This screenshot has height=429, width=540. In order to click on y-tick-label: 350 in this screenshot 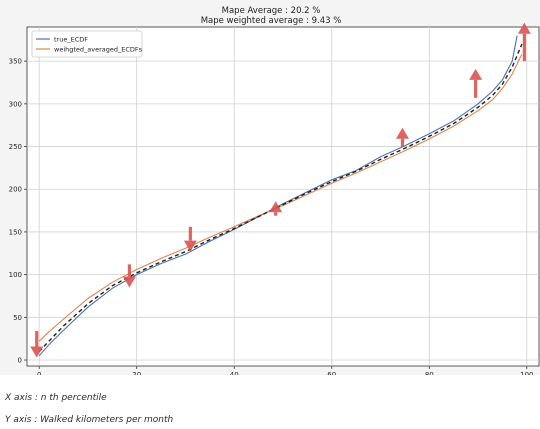, I will do `click(15, 62)`.